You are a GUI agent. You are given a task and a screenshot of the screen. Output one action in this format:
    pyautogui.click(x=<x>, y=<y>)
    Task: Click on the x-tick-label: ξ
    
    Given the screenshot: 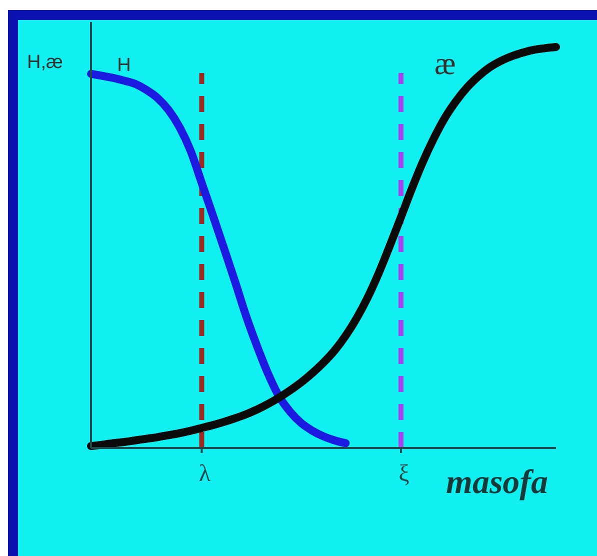 What is the action you would take?
    pyautogui.click(x=404, y=474)
    